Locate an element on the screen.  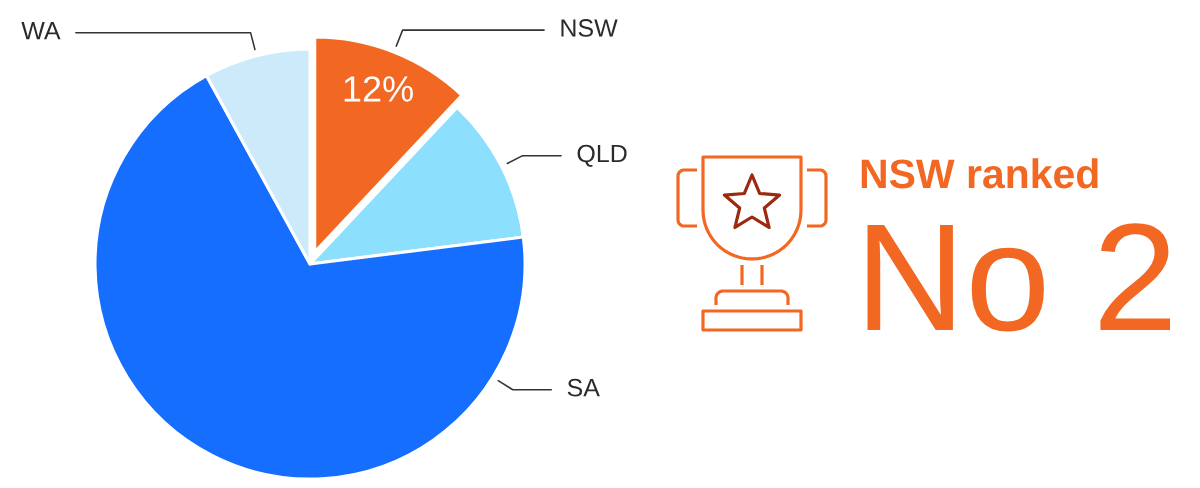
slice-label: SA is located at coordinates (583, 387).